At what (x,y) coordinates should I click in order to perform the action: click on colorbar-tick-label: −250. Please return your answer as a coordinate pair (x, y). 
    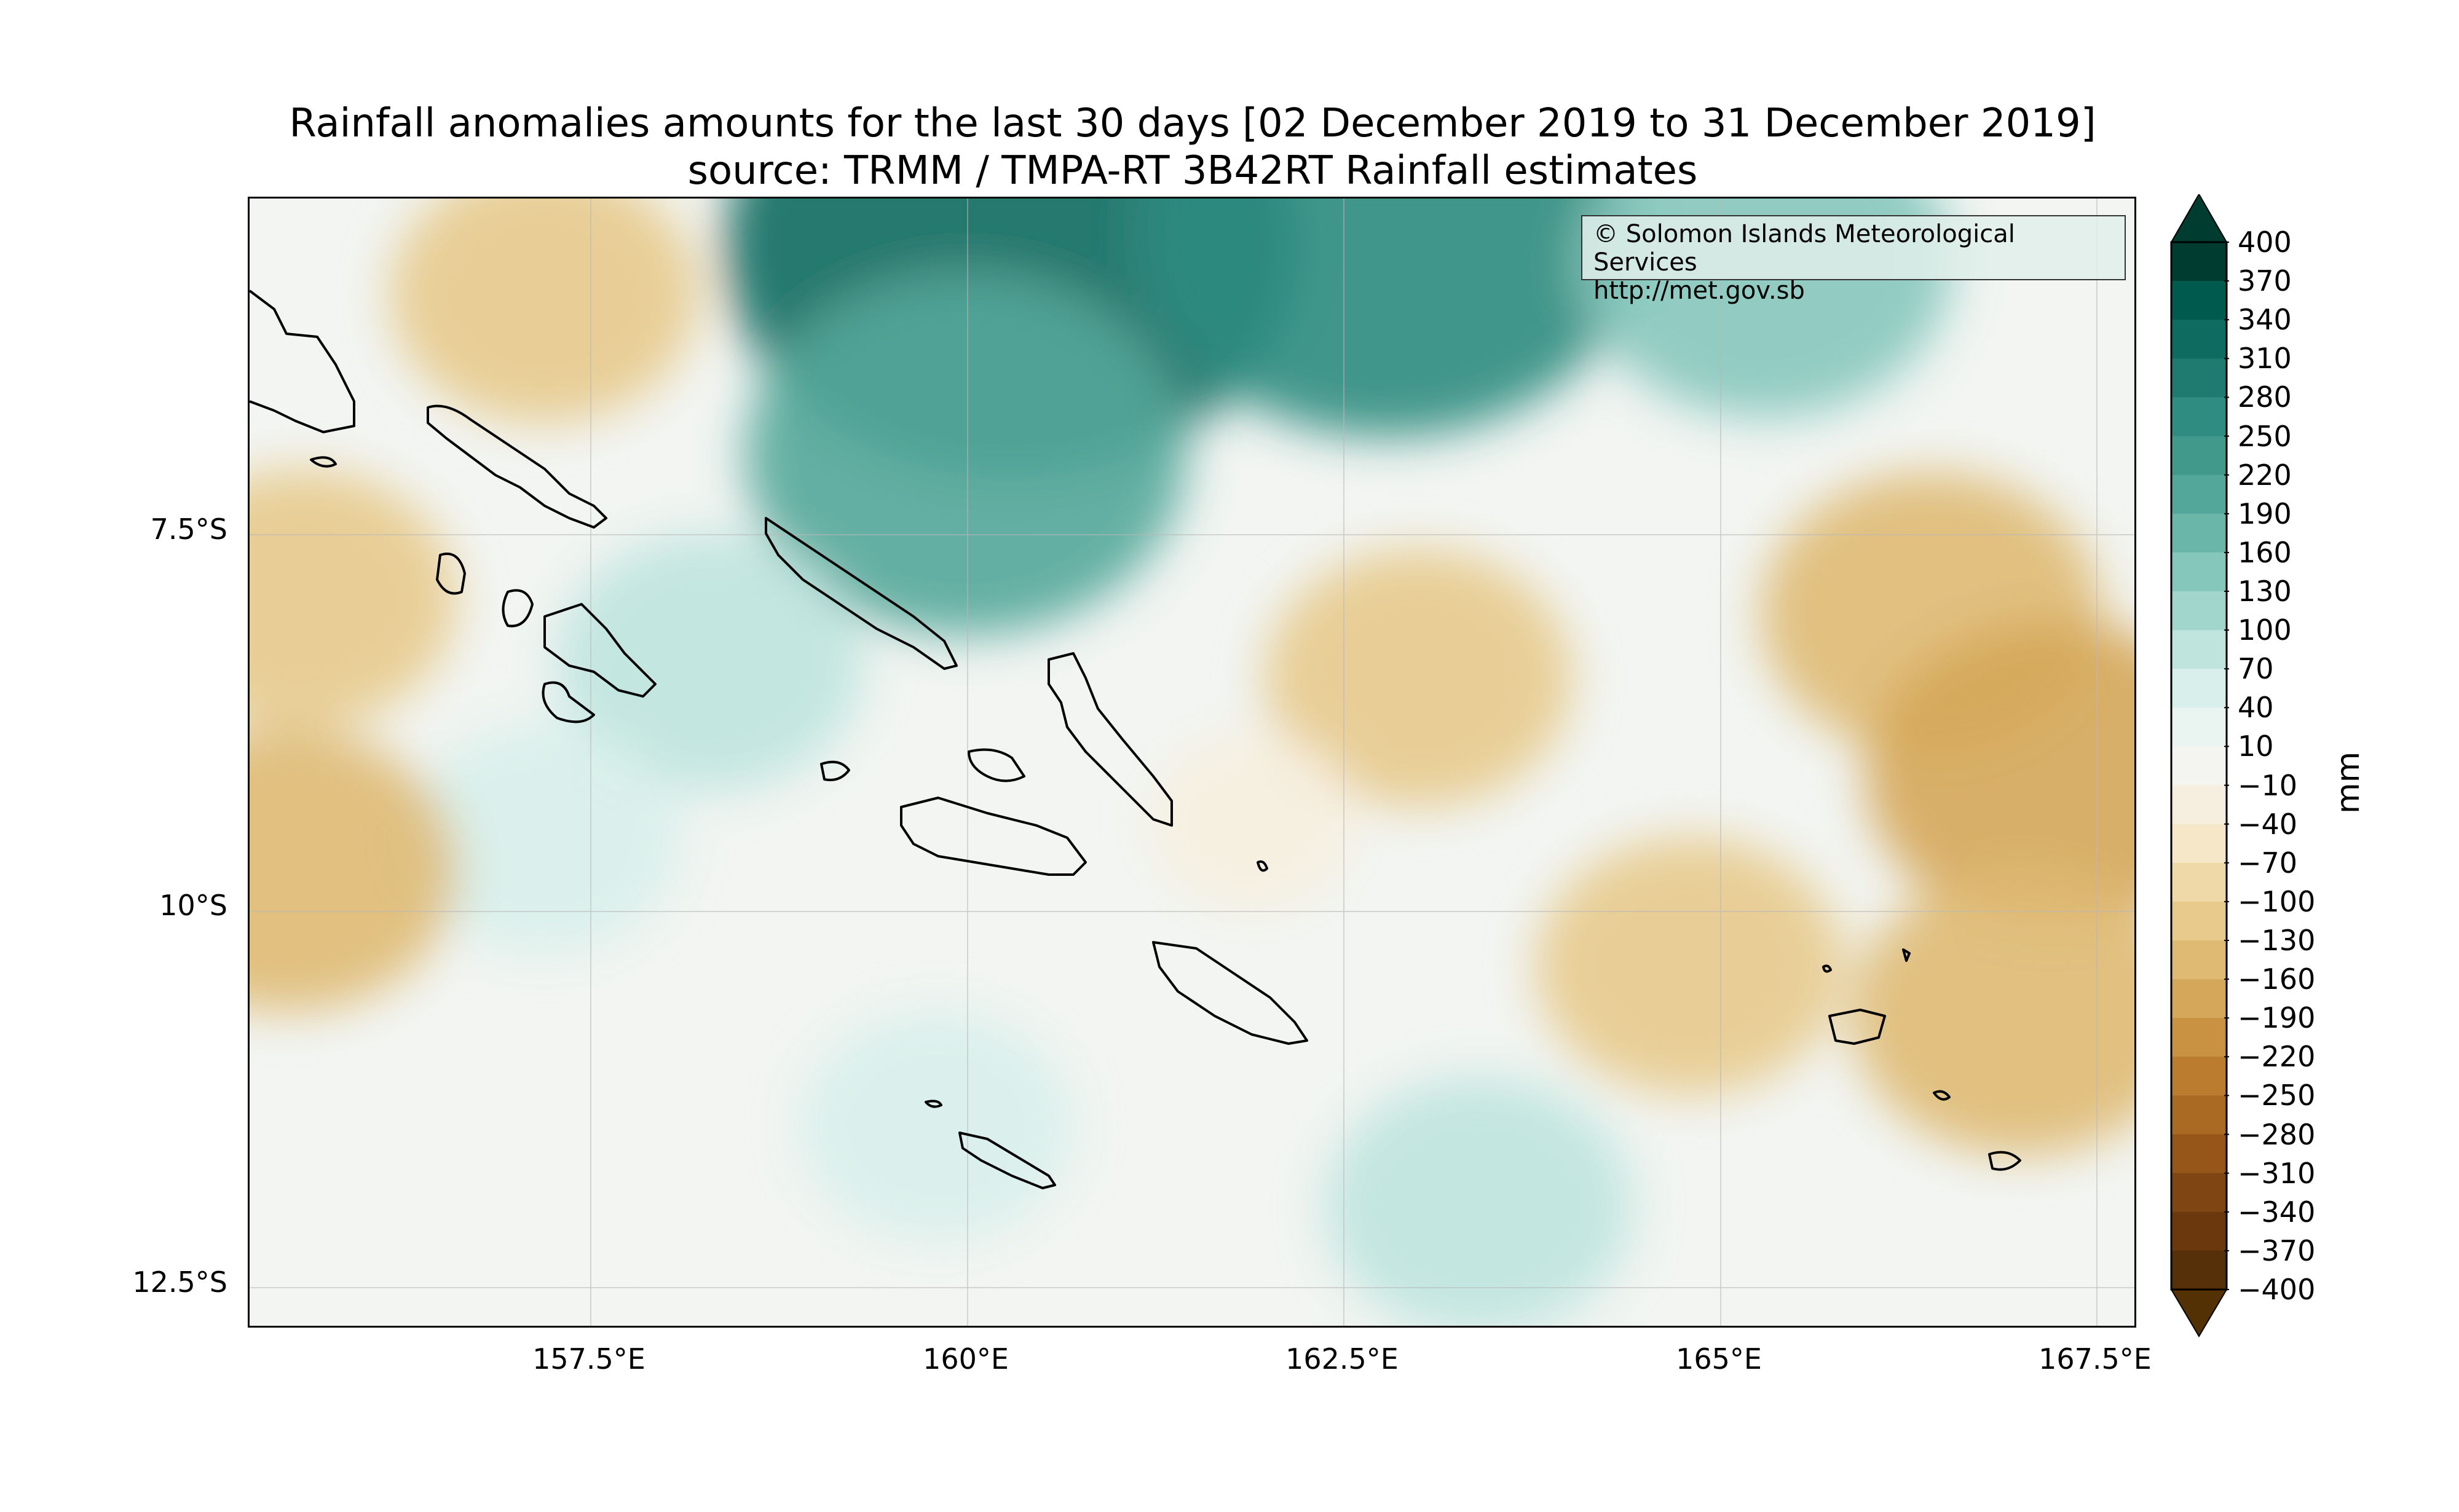
    Looking at the image, I should click on (2277, 1095).